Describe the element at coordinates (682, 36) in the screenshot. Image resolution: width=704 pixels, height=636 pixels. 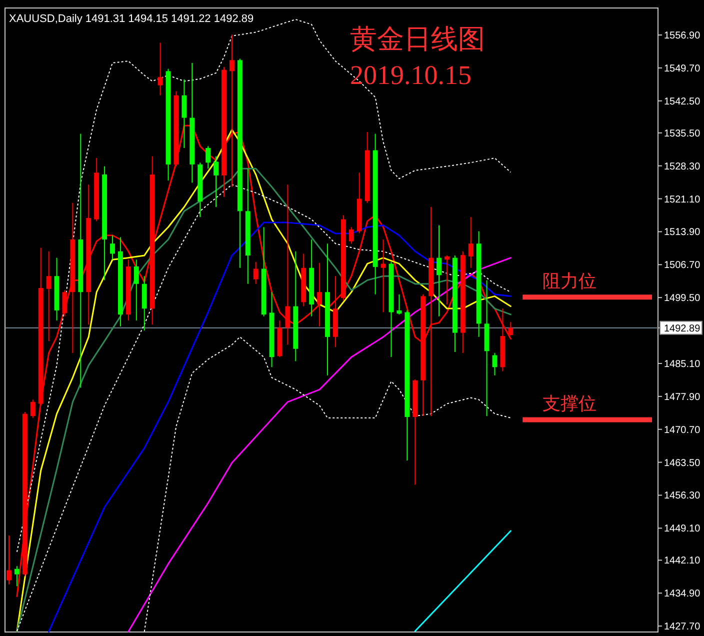
I see `y-tick-label: 1556.90` at that location.